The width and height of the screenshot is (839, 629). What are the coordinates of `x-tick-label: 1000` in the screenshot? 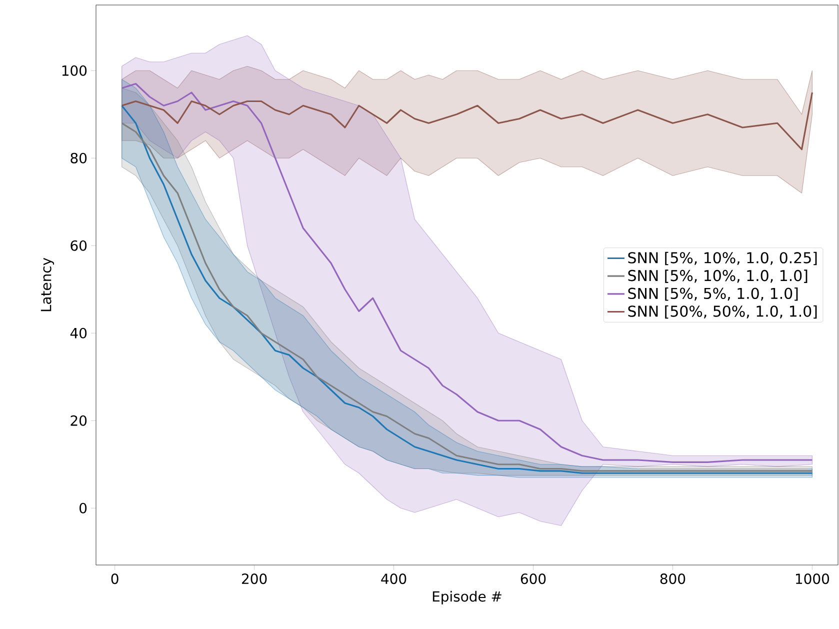 It's located at (813, 579).